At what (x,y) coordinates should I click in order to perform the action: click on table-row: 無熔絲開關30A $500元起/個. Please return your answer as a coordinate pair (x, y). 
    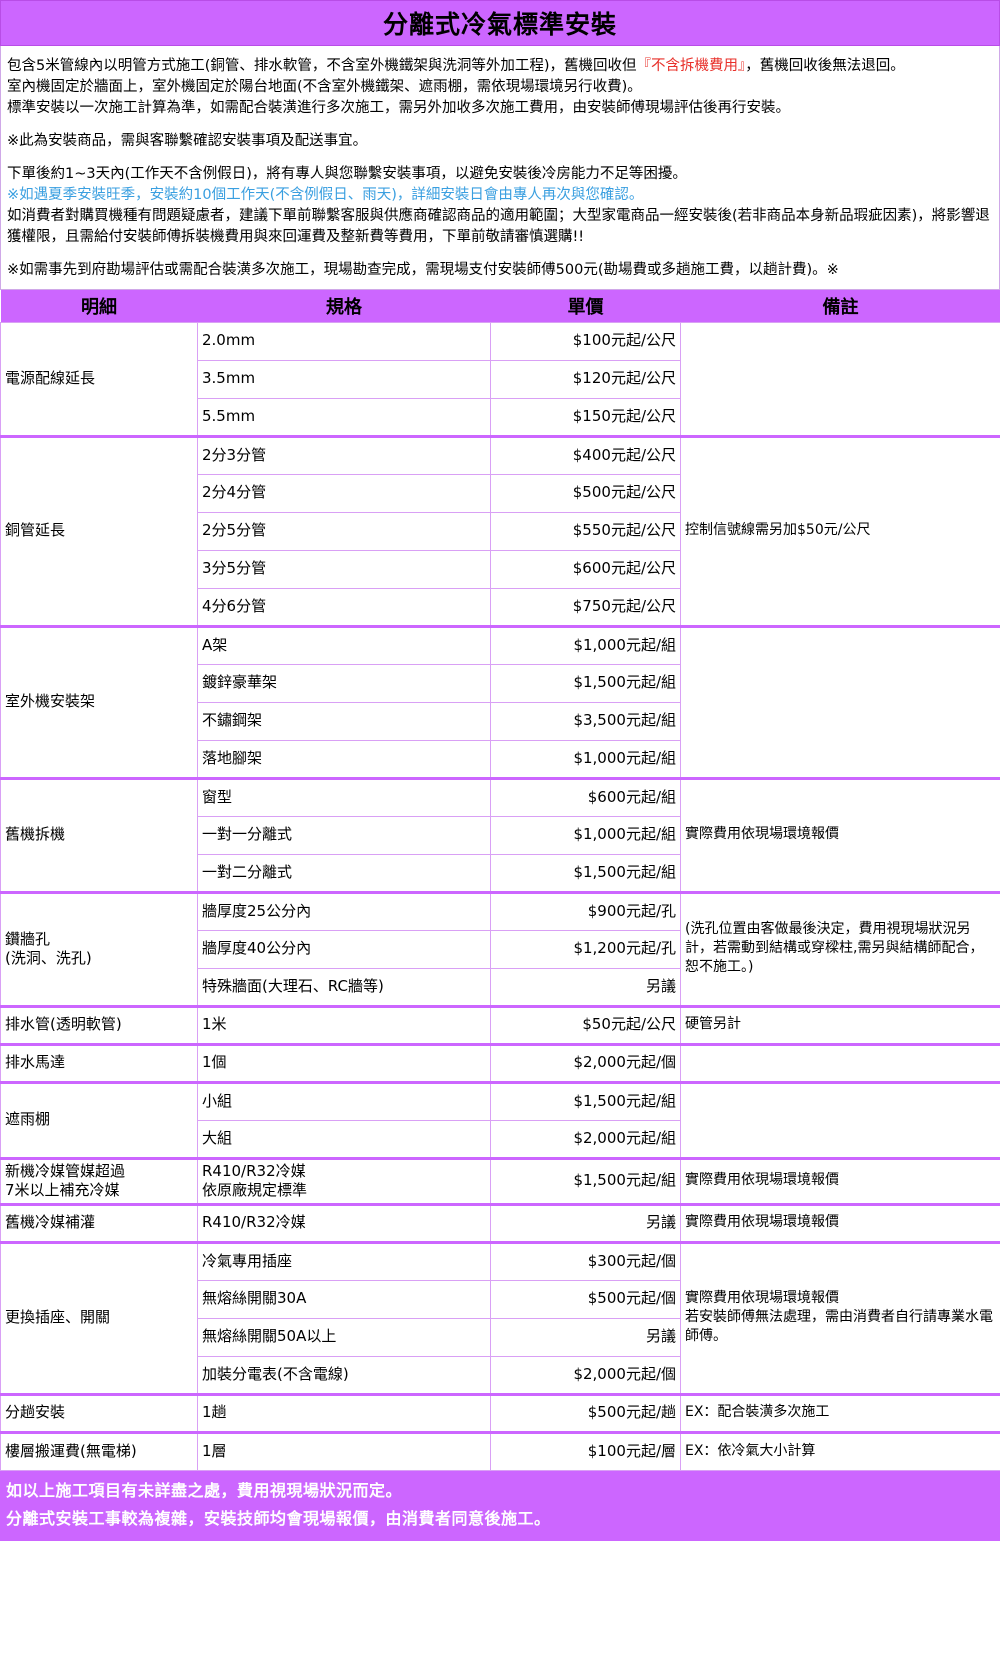
    Looking at the image, I should click on (500, 1299).